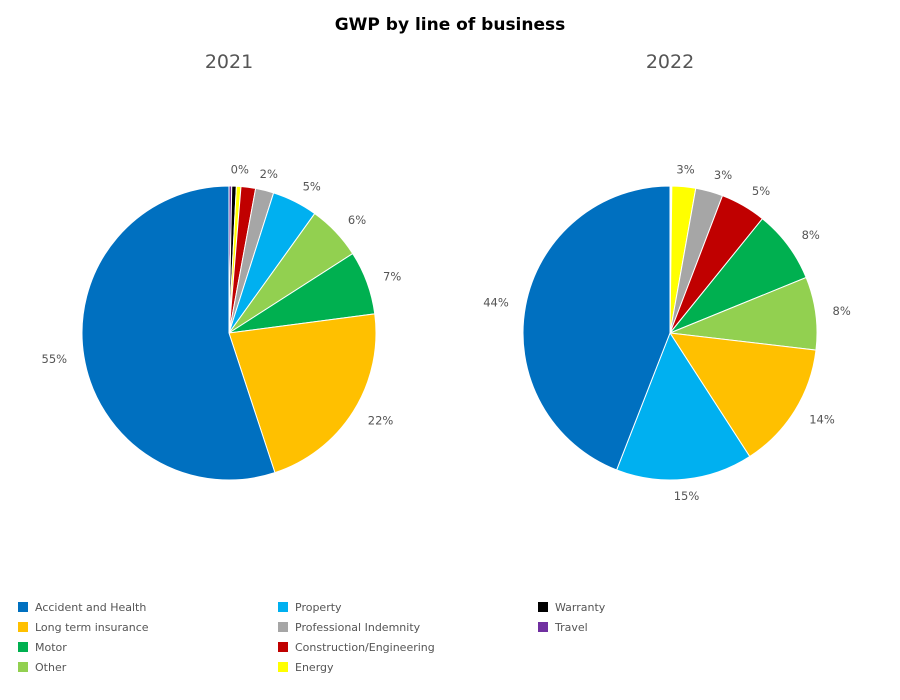 The height and width of the screenshot is (700, 900). What do you see at coordinates (365, 647) in the screenshot?
I see `legend-label: Construction/Engineering` at bounding box center [365, 647].